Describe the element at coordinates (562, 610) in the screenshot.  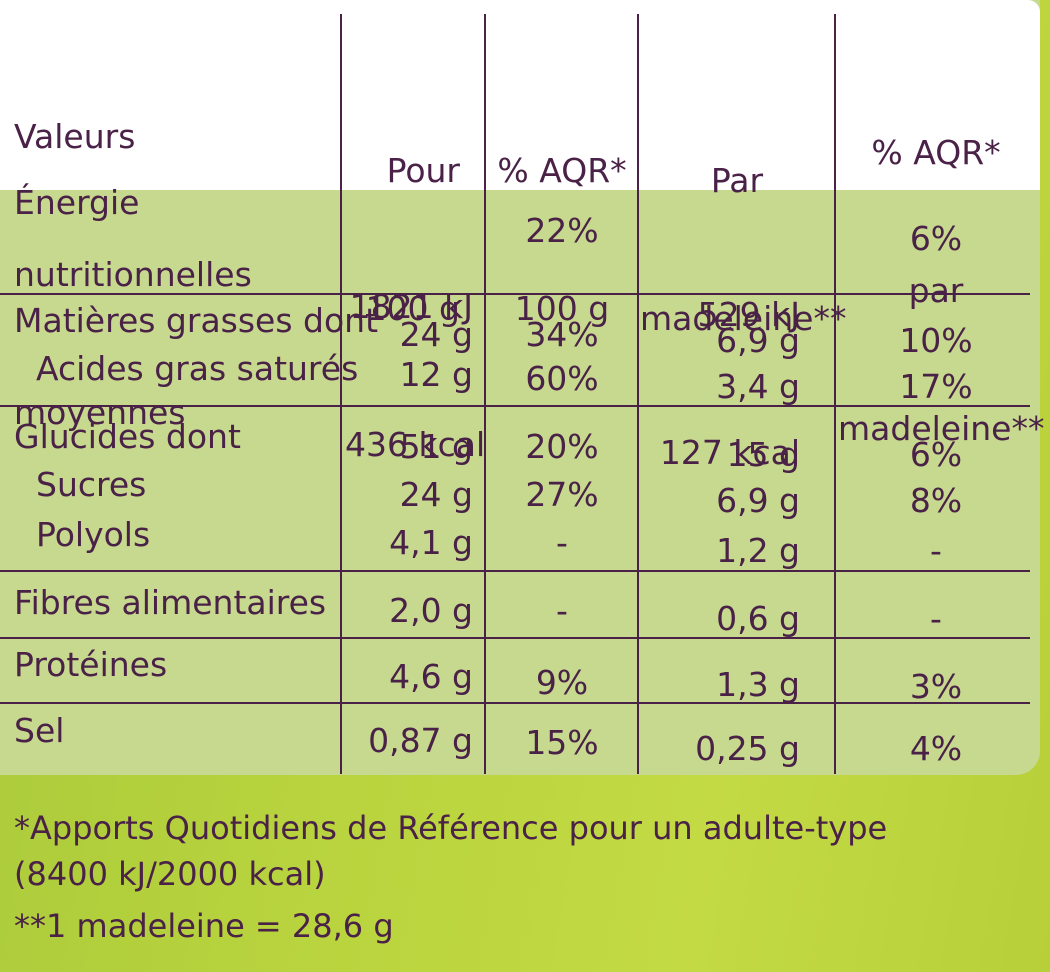
I see `fibres-aqr-100g: -` at that location.